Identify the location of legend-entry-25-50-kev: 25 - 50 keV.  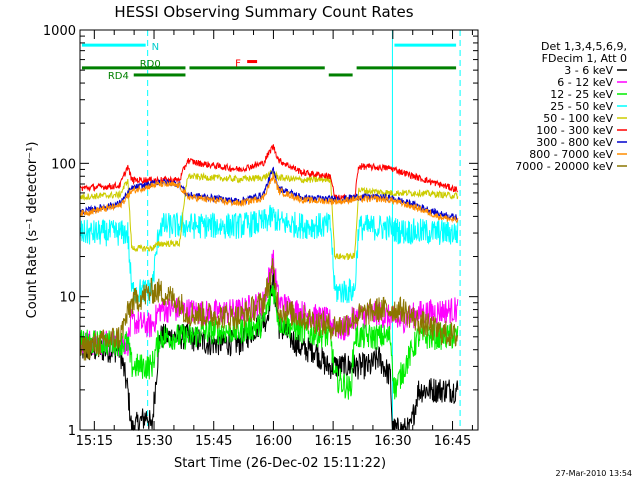
(581, 106).